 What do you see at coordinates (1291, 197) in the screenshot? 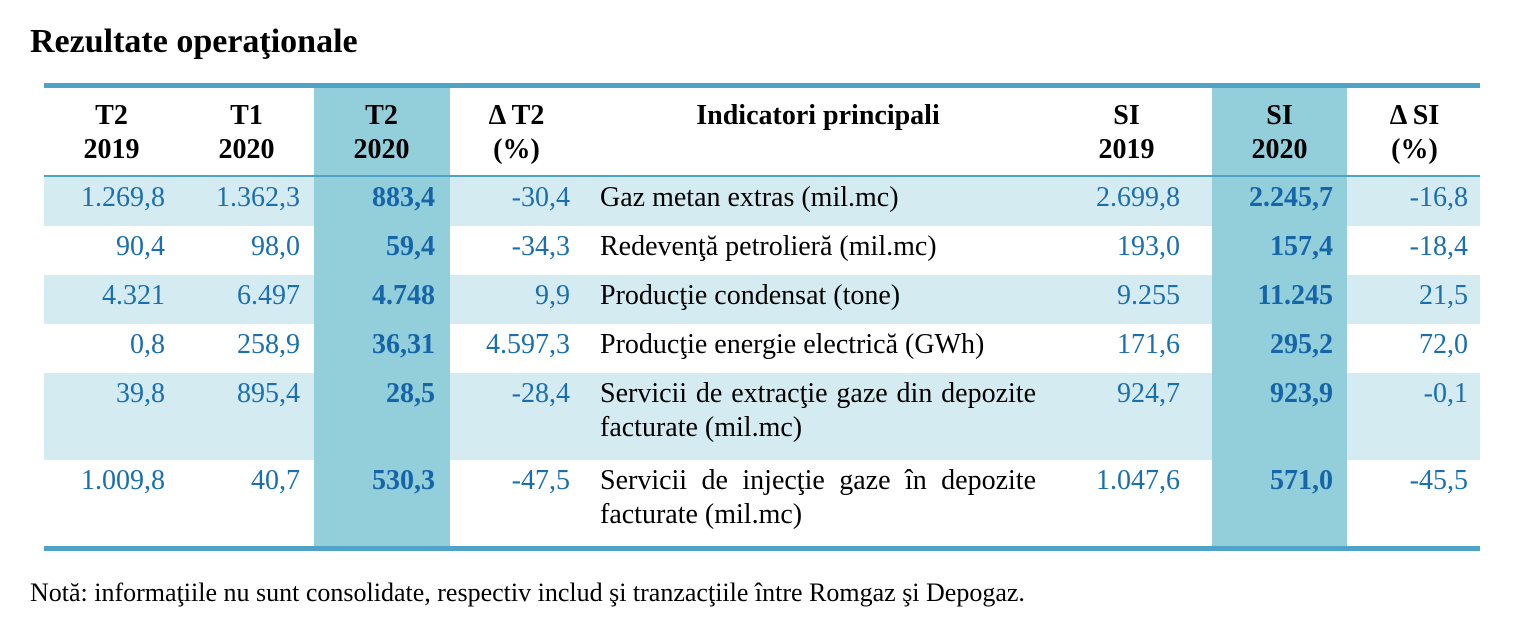
I see `cell-si-2020: 2.245,7` at bounding box center [1291, 197].